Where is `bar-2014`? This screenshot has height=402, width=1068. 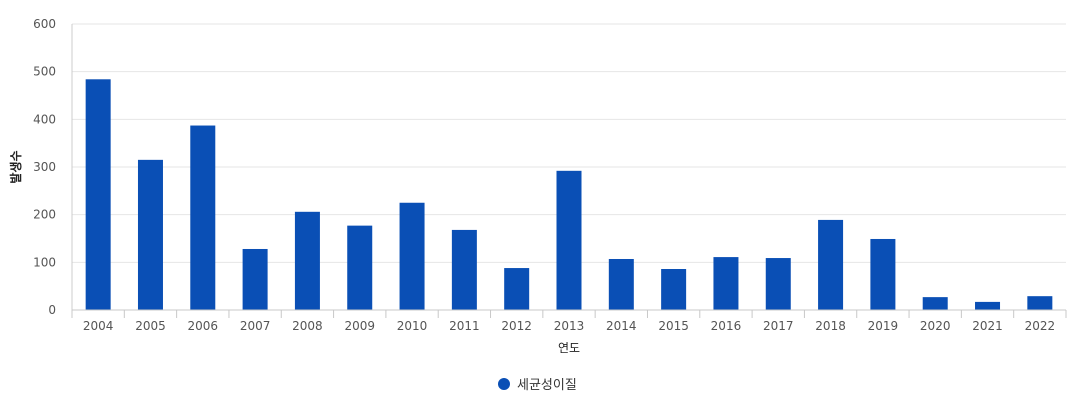 bar-2014 is located at coordinates (621, 284).